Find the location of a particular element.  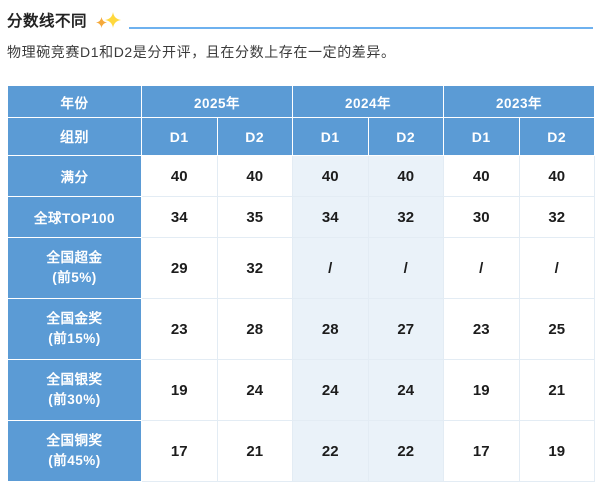

row-label-sub: (前45%) is located at coordinates (74, 460).